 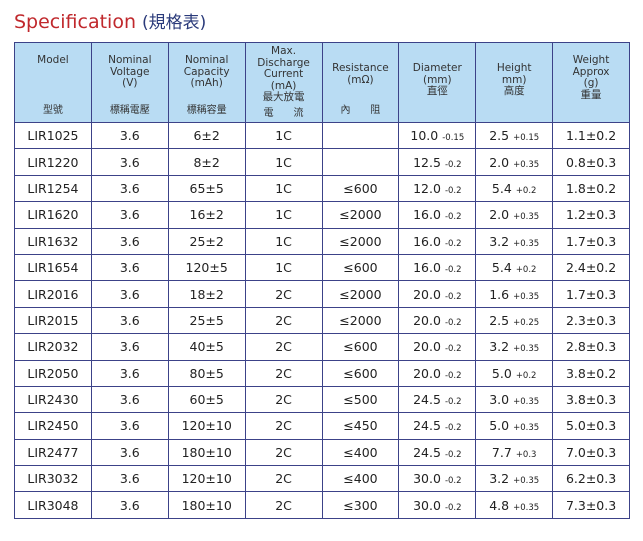 I want to click on cell-weight: 2.4±0.2, so click(x=591, y=267).